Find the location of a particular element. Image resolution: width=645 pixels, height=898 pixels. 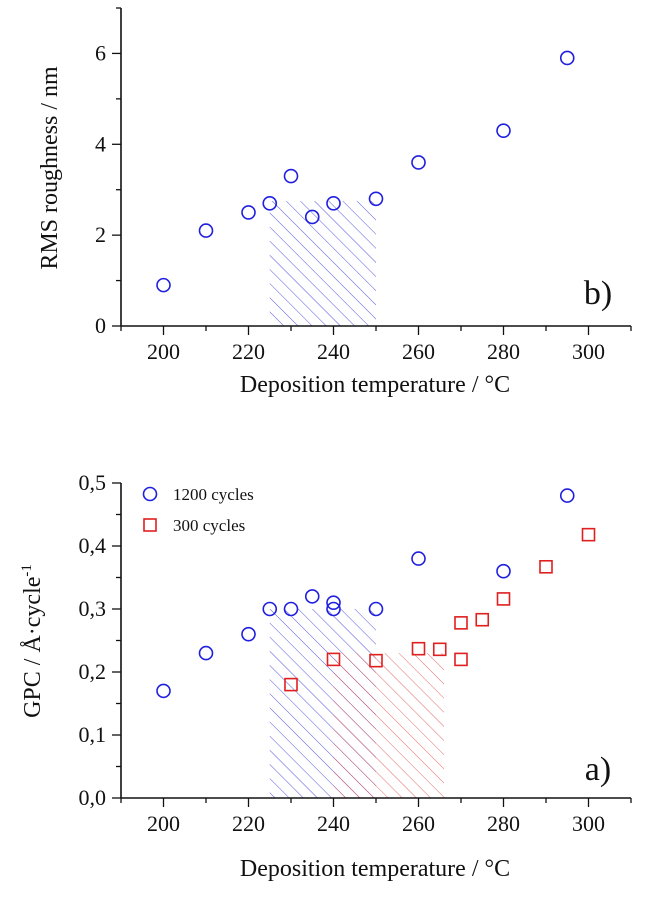

y-tick-label-a: 0,5 is located at coordinates (93, 482).